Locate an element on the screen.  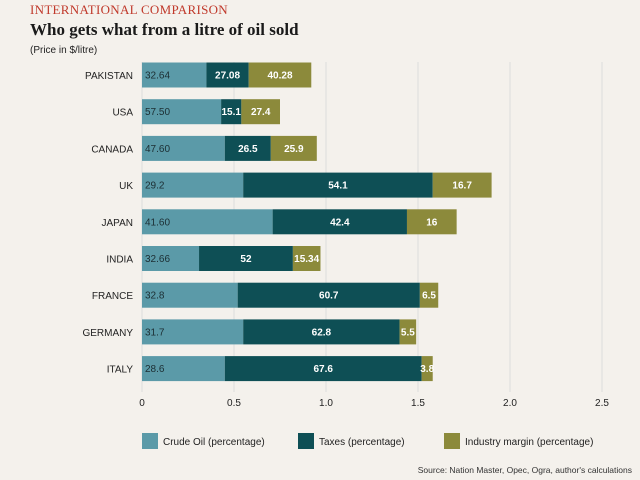
data-label: 16.7 is located at coordinates (462, 186).